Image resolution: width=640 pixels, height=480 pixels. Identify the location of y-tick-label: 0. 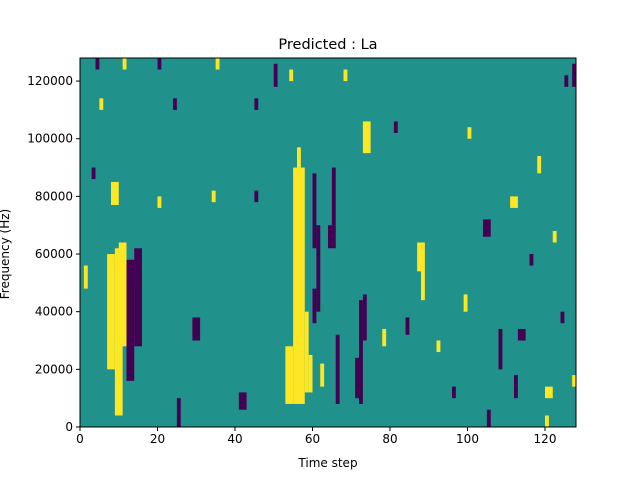
(69, 427).